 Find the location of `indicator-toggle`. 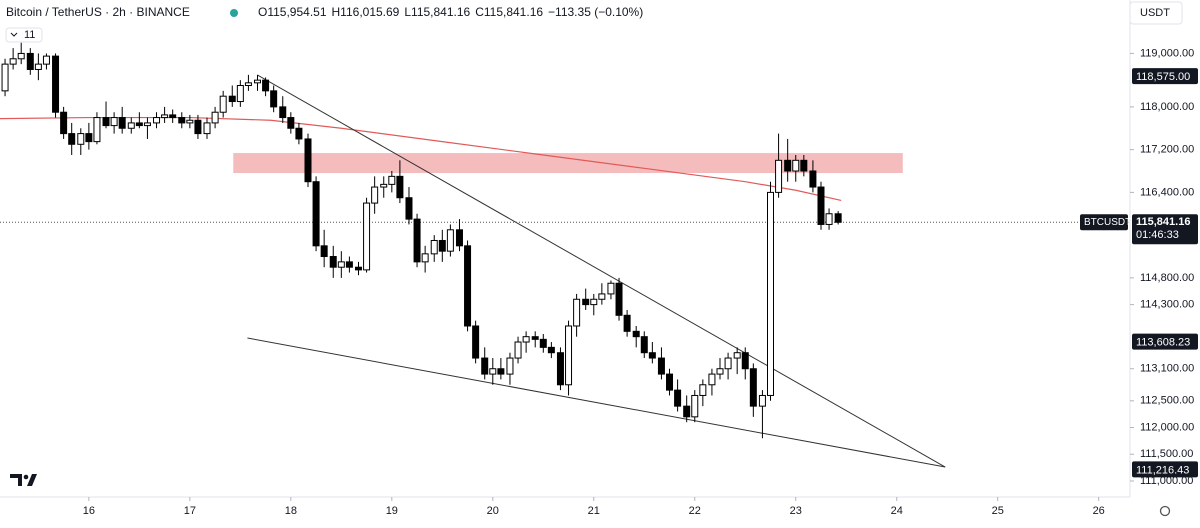

indicator-toggle is located at coordinates (24, 35).